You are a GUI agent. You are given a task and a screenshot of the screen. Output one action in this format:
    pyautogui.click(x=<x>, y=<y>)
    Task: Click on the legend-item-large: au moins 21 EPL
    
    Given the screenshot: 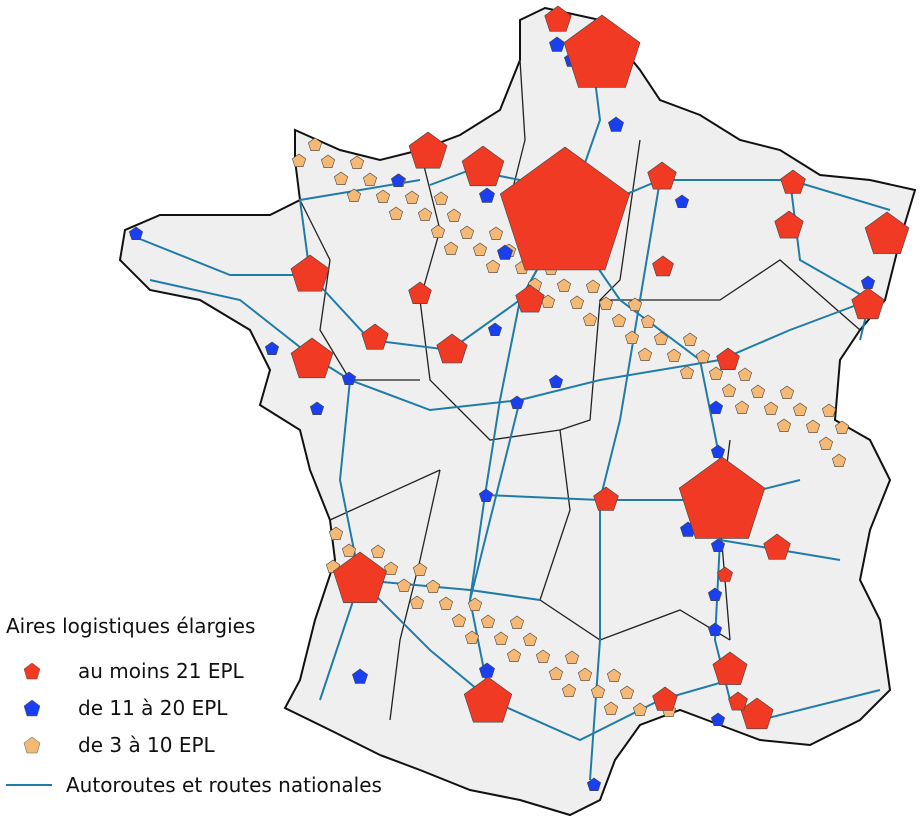 What is the action you would take?
    pyautogui.click(x=194, y=670)
    